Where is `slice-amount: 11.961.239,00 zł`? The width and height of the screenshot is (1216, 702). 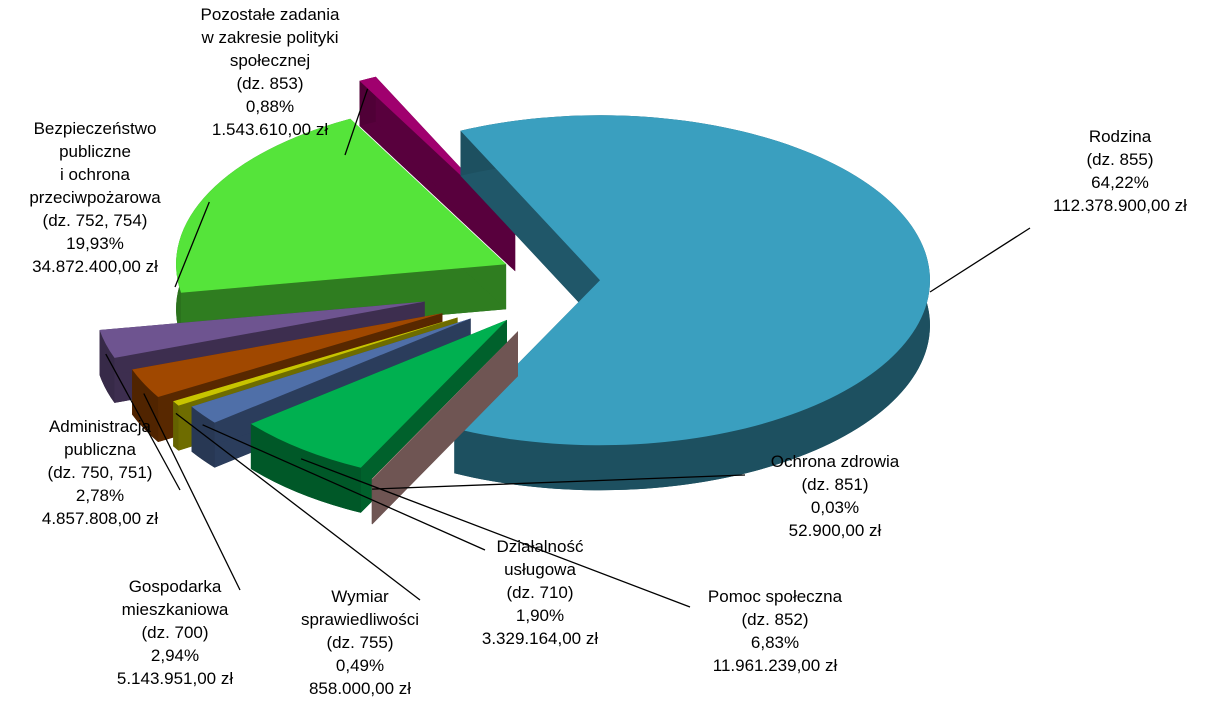
slice-amount: 11.961.239,00 zł is located at coordinates (775, 665).